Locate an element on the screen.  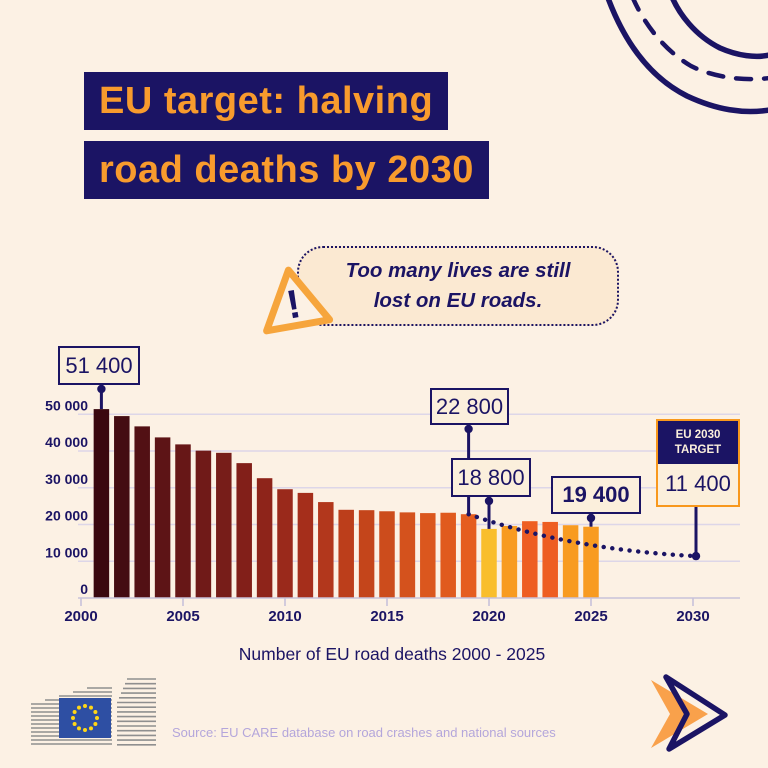
bar-2014 is located at coordinates (366, 554).